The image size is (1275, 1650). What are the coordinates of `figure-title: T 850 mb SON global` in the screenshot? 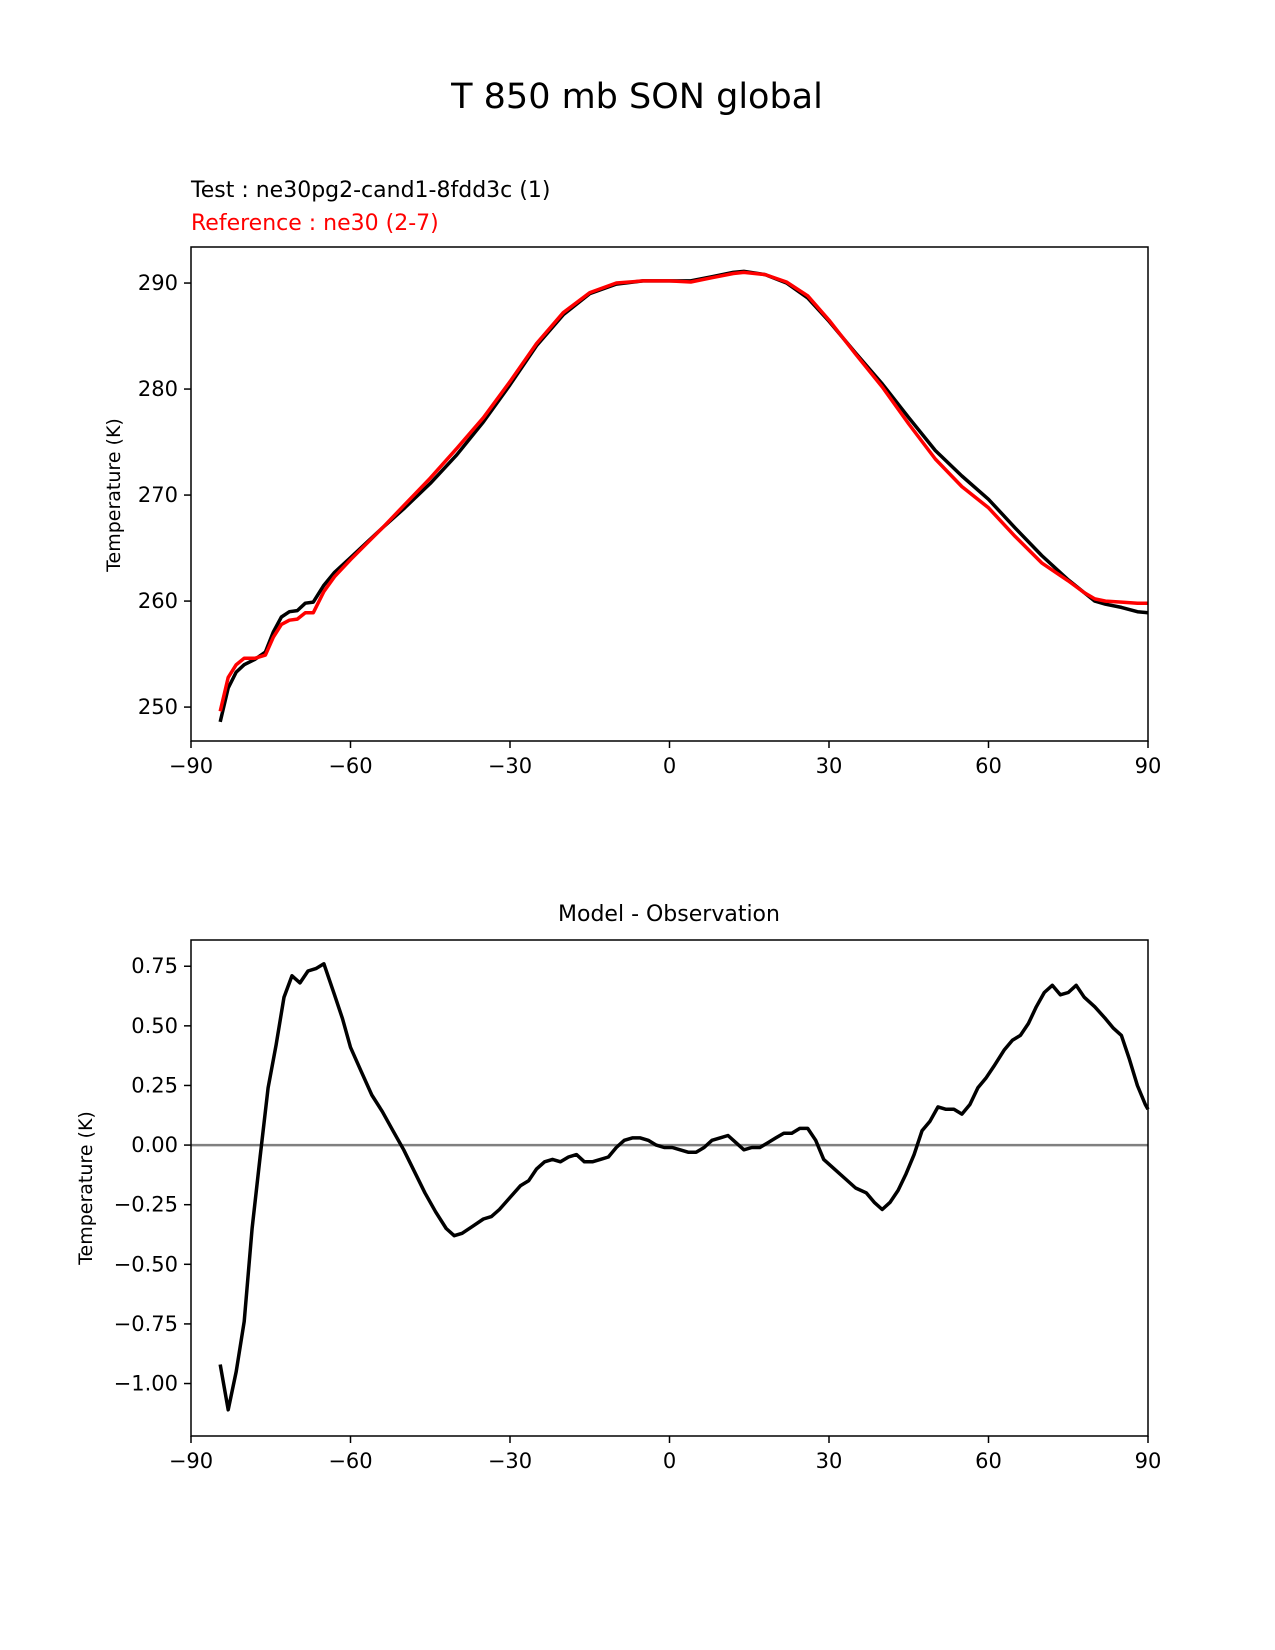 It's located at (636, 97).